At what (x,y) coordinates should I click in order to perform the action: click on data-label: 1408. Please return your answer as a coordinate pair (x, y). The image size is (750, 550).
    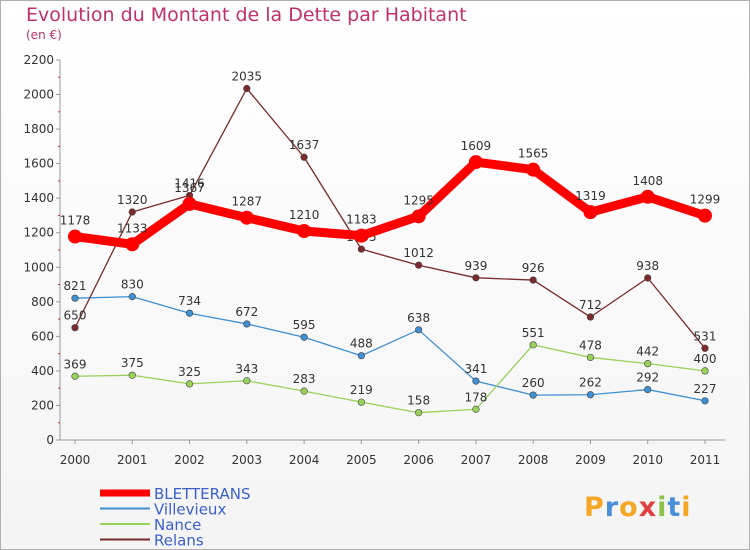
    Looking at the image, I should click on (647, 181).